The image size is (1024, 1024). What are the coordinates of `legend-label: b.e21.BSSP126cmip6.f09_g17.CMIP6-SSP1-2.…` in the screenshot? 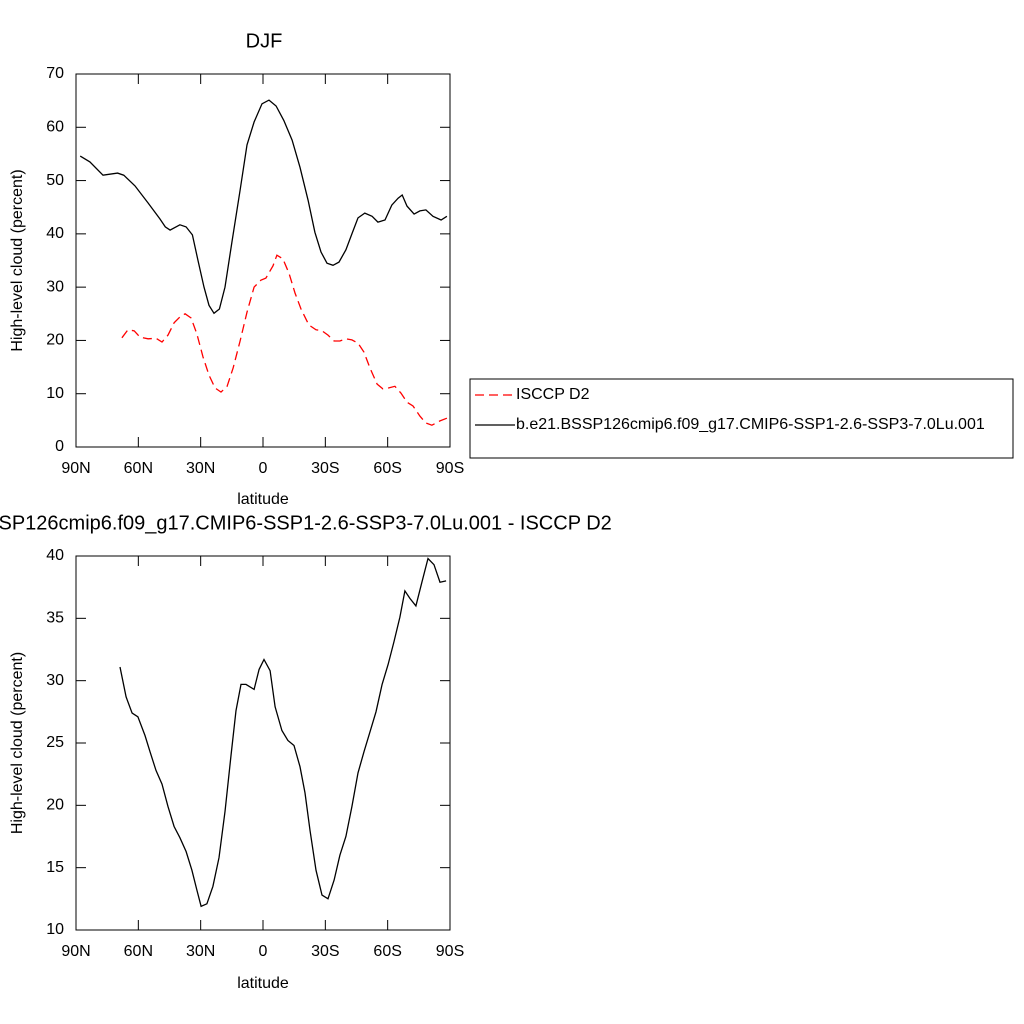 It's located at (750, 424).